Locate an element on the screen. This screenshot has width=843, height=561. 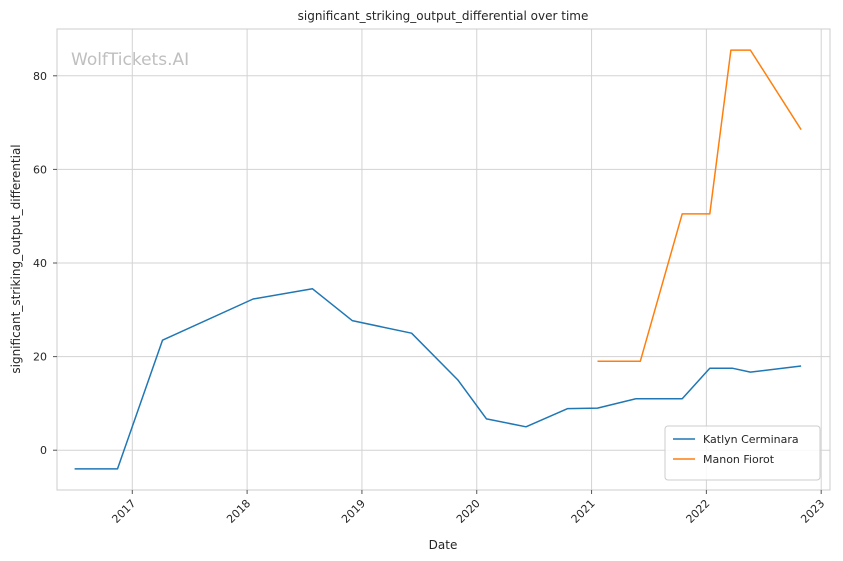
y-tick-label: 60 is located at coordinates (40, 169).